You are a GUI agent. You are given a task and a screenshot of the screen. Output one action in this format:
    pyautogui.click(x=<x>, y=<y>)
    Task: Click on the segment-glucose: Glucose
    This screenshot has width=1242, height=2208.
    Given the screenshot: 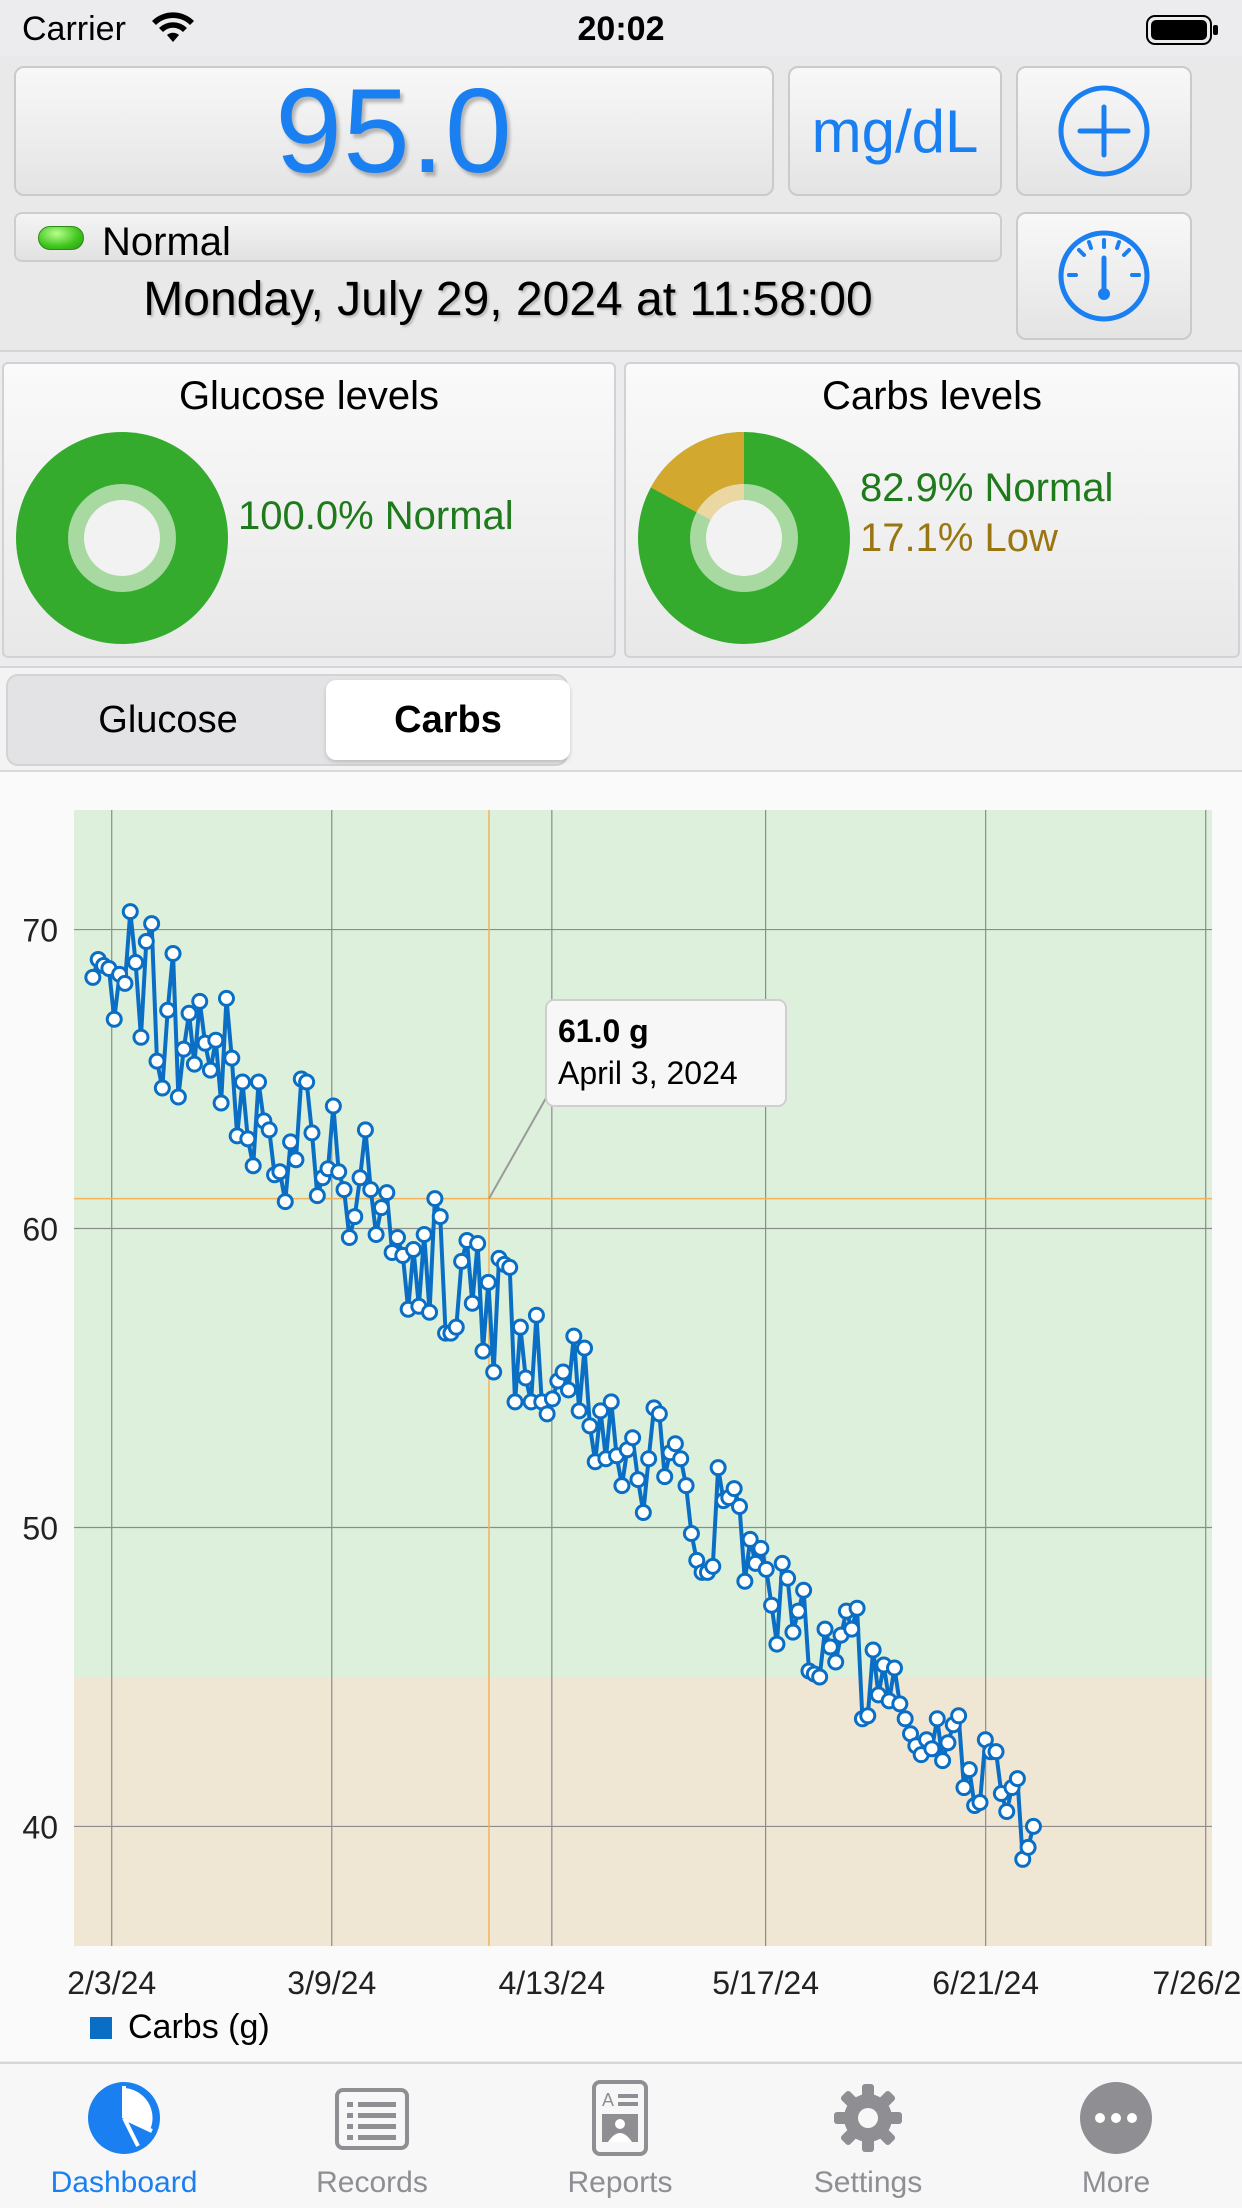 What is the action you would take?
    pyautogui.click(x=168, y=719)
    